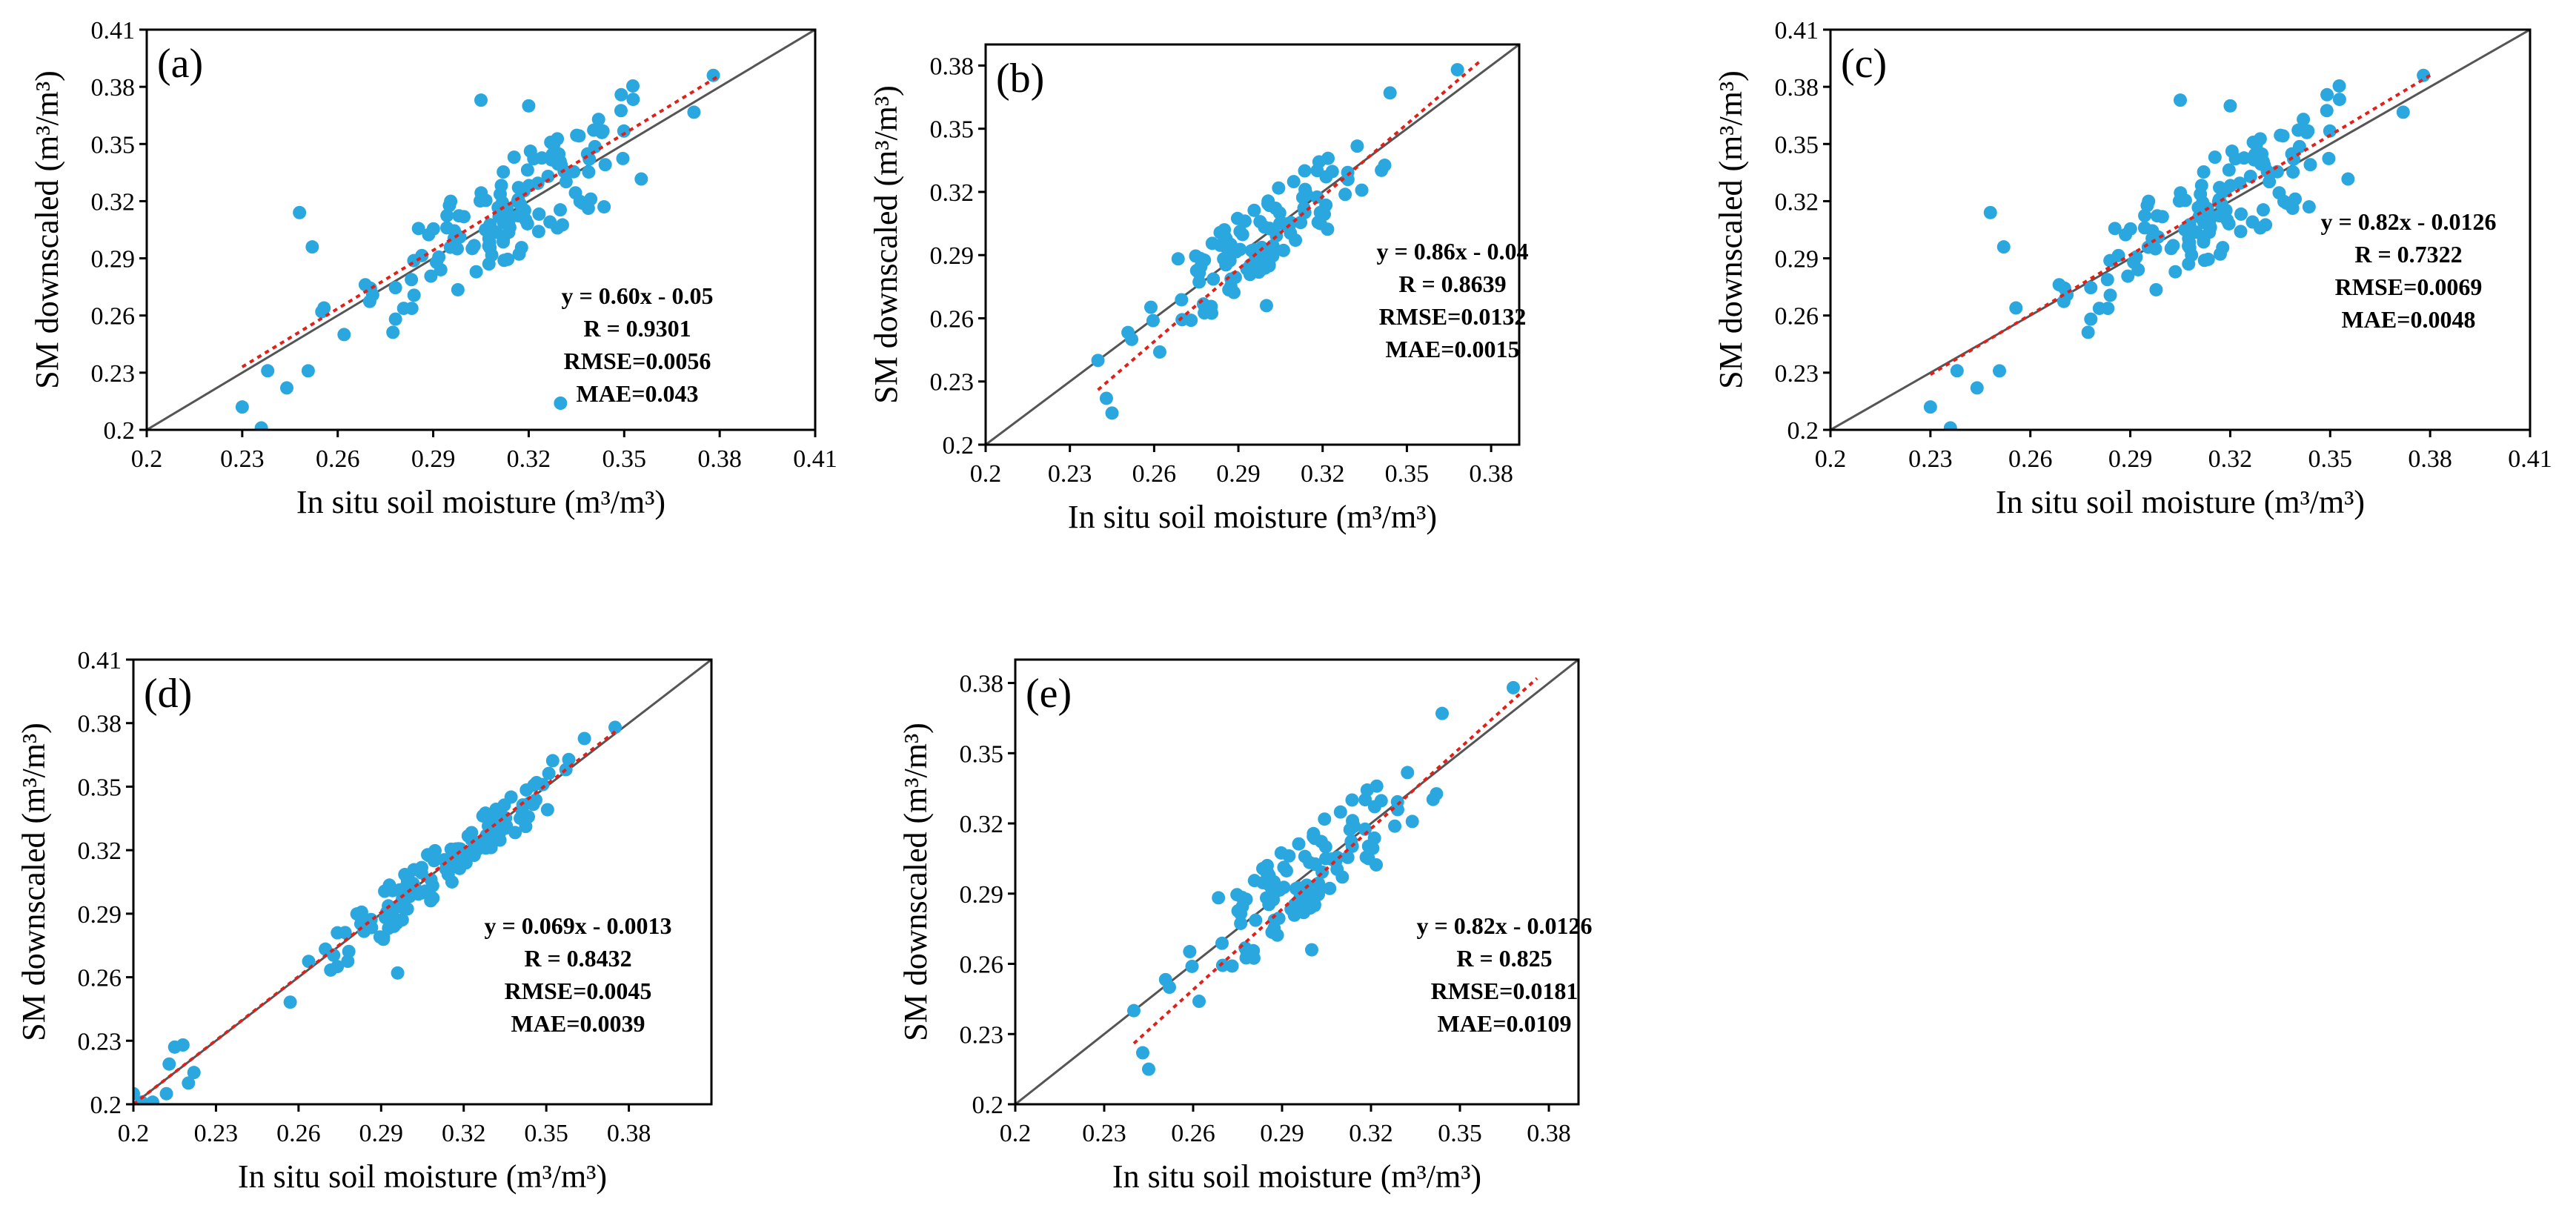 This screenshot has width=2576, height=1231. I want to click on fit-line, so click(481, 221).